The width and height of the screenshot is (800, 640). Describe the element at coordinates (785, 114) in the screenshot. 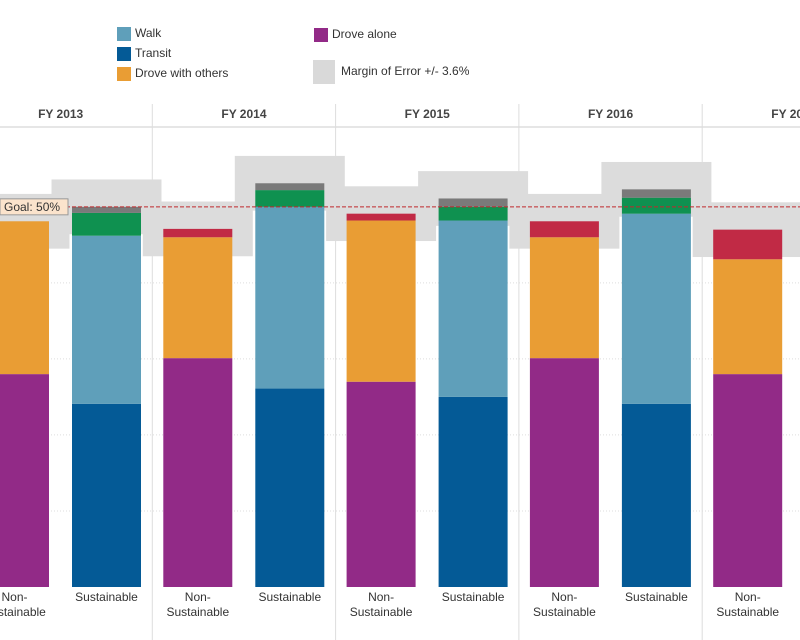

I see `panel-header: FY 2017` at that location.